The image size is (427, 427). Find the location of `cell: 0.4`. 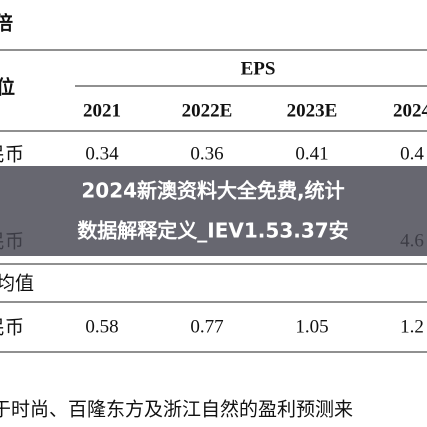

cell: 0.4 is located at coordinates (412, 153).